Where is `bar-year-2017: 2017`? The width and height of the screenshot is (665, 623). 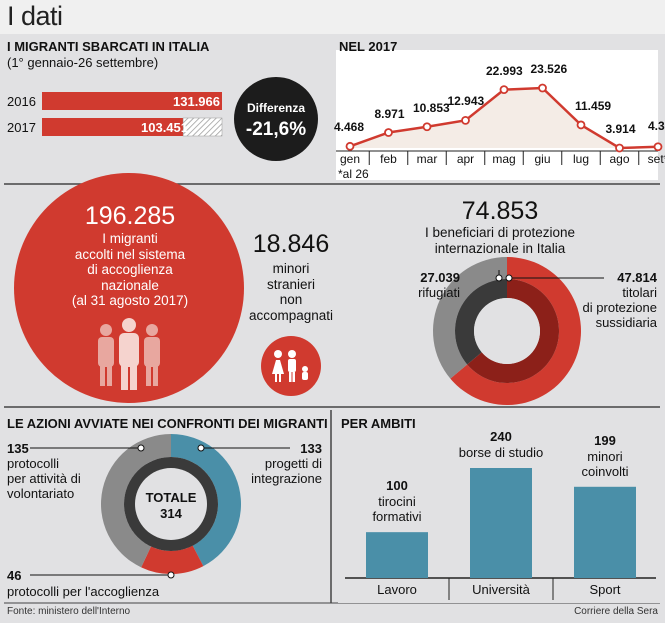 bar-year-2017: 2017 is located at coordinates (21, 127).